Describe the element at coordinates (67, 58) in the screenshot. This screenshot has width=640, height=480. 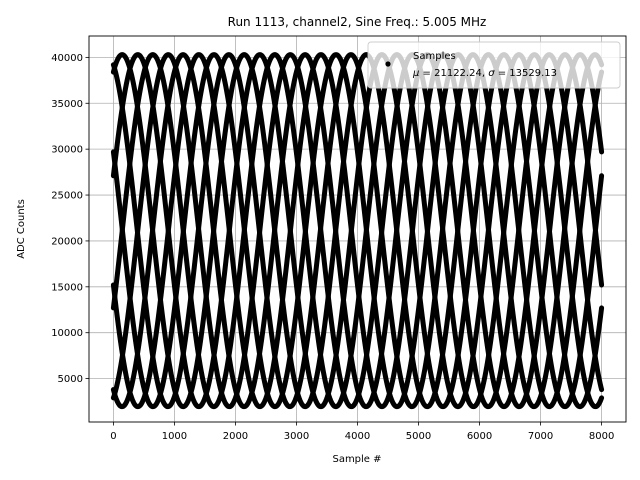
I see `y-tick-label: 40000` at that location.